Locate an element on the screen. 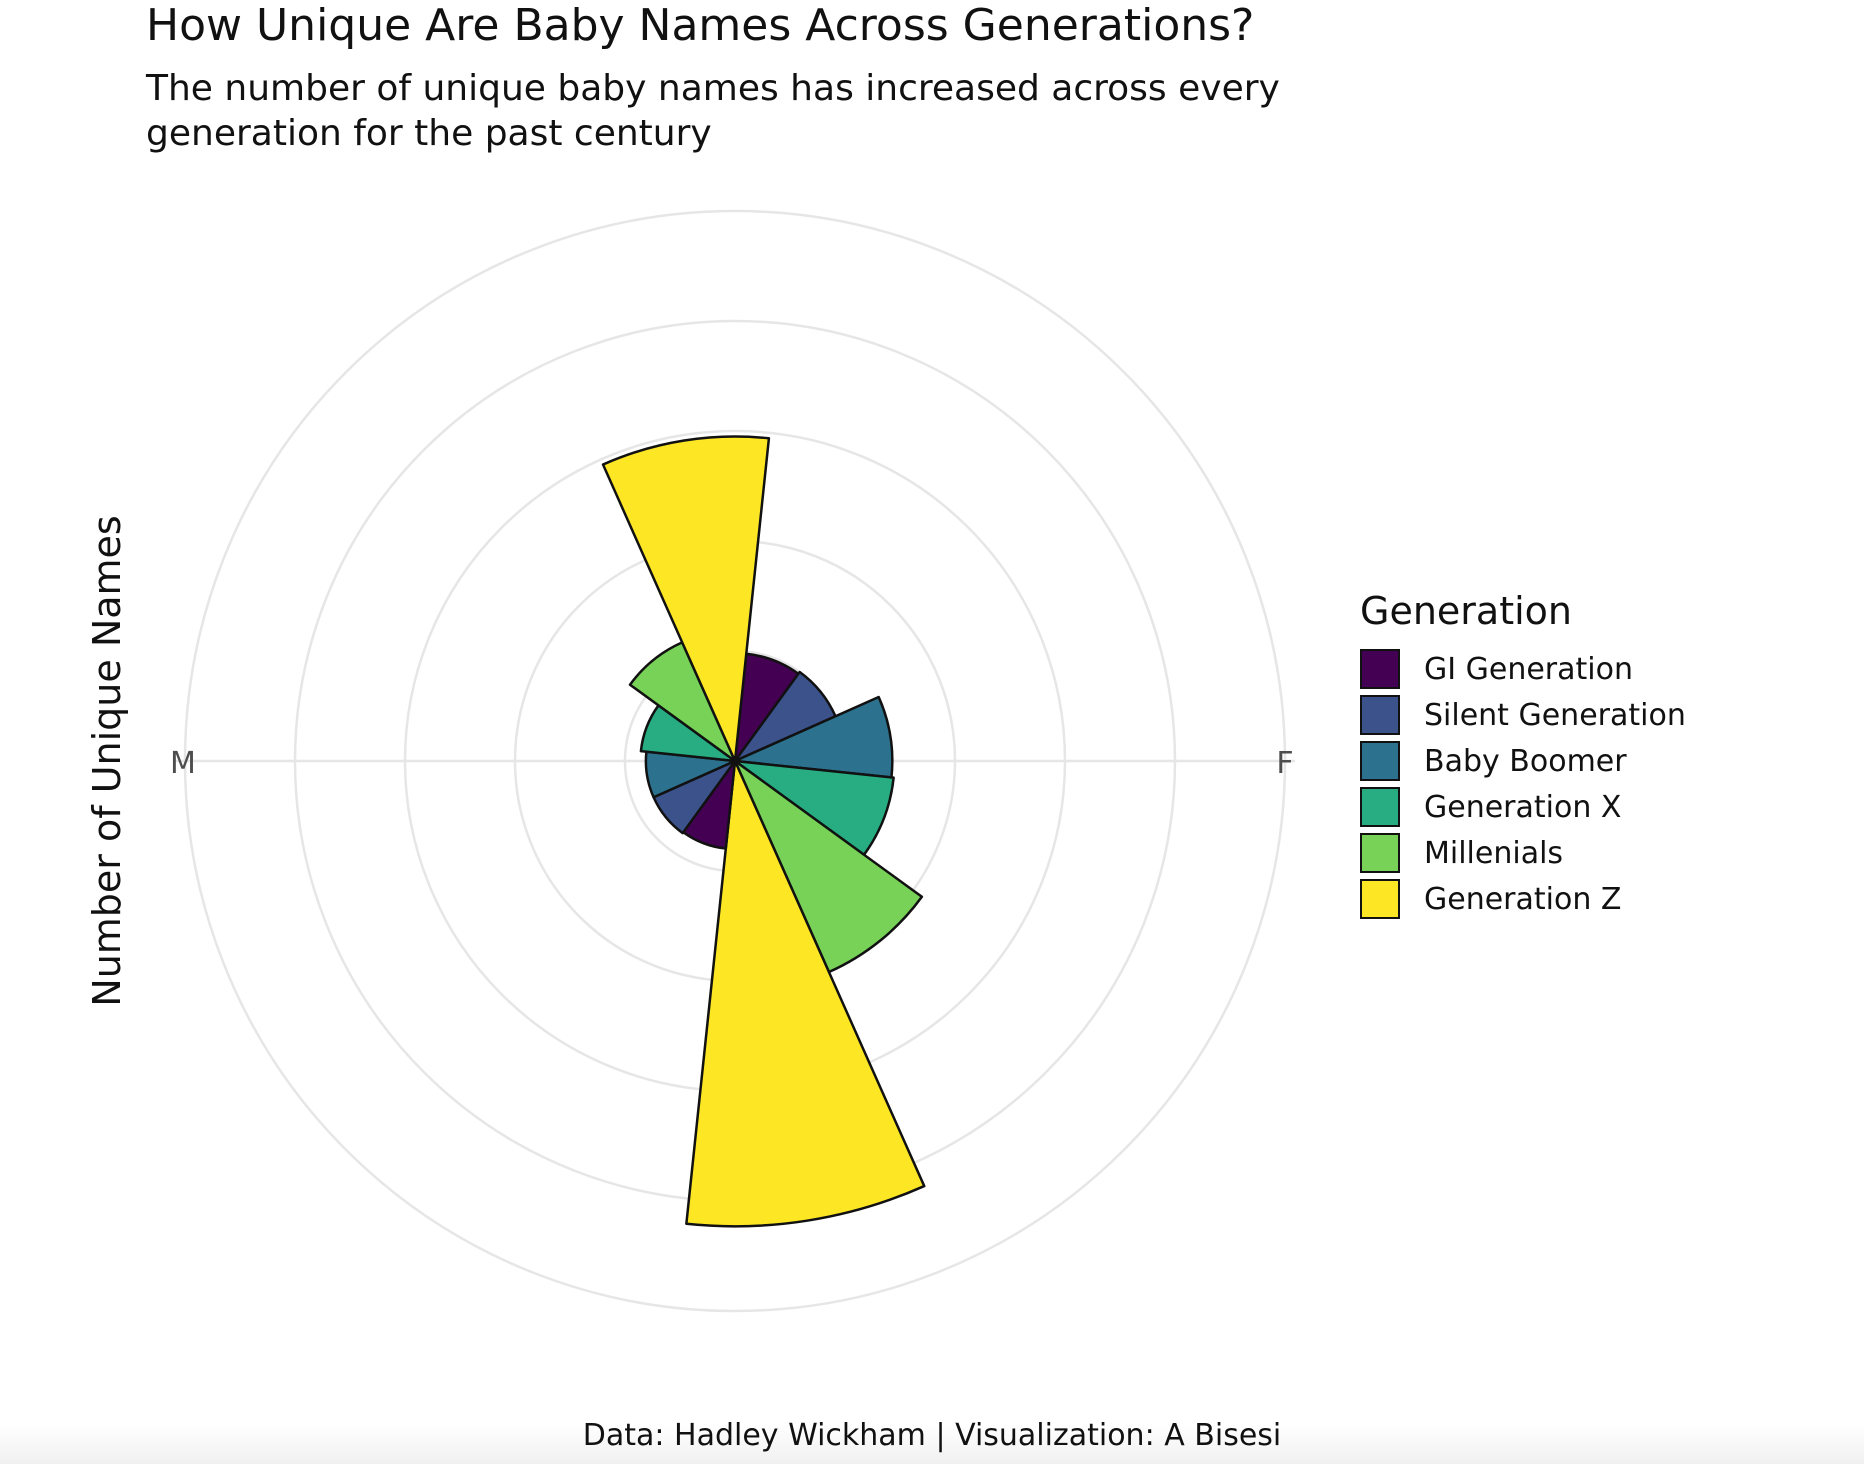 The image size is (1864, 1464). legend-item: Generation X is located at coordinates (1523, 807).